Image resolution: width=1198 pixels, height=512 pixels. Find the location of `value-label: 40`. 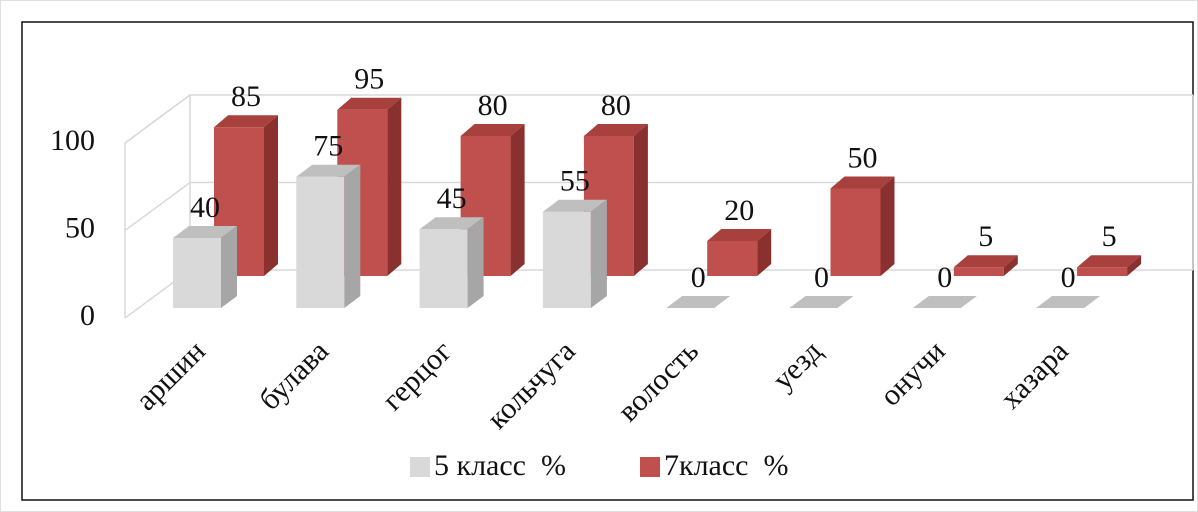

value-label: 40 is located at coordinates (205, 207).